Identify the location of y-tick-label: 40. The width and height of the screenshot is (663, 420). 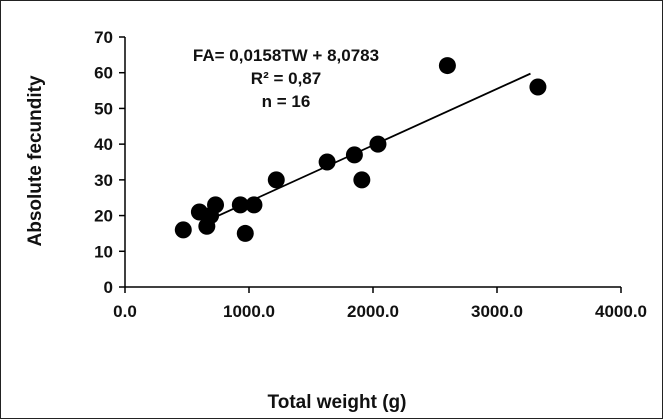
(103, 144).